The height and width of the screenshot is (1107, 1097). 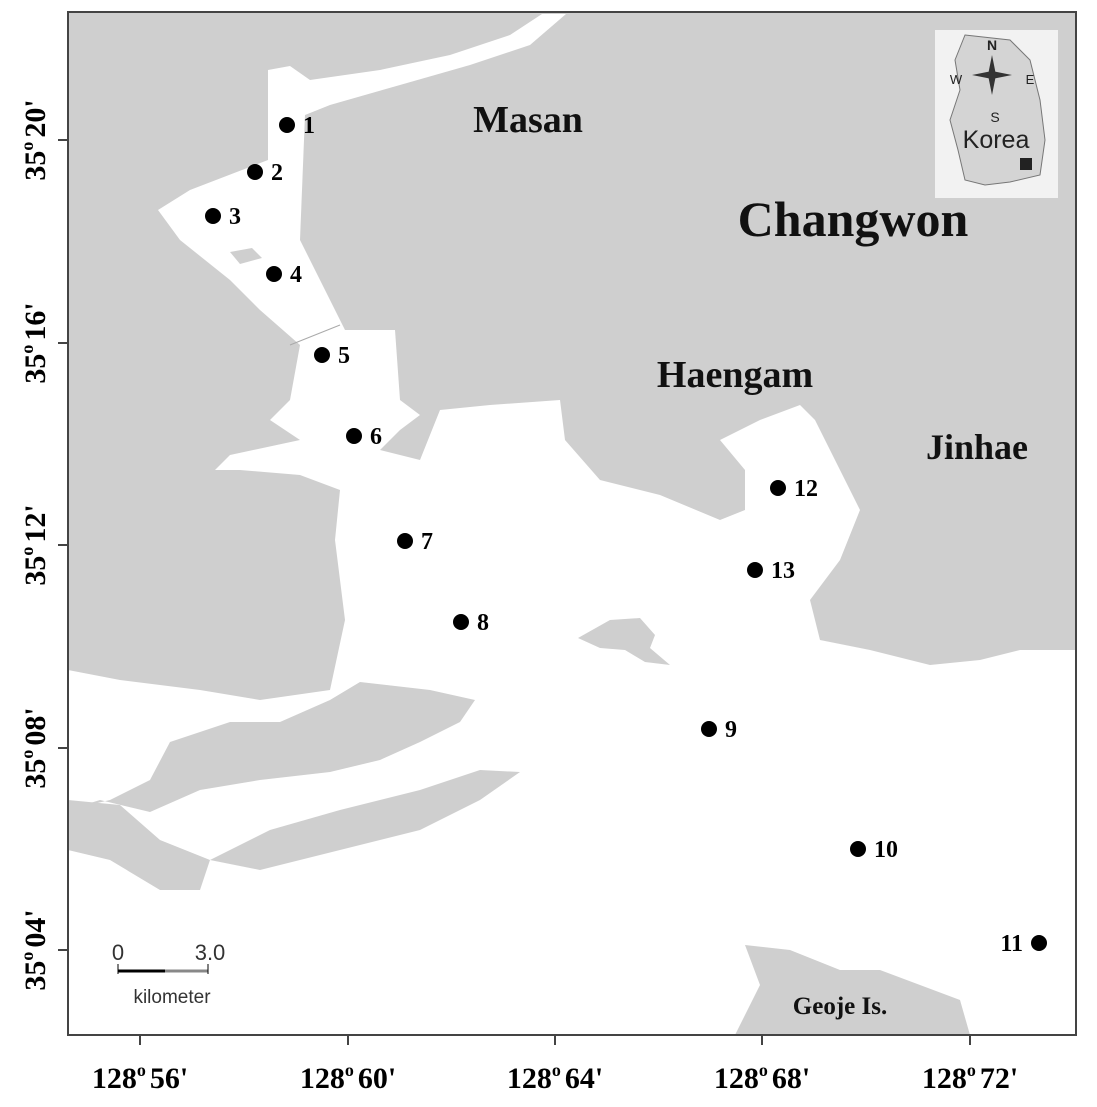 What do you see at coordinates (994, 117) in the screenshot?
I see `compass-south: S` at bounding box center [994, 117].